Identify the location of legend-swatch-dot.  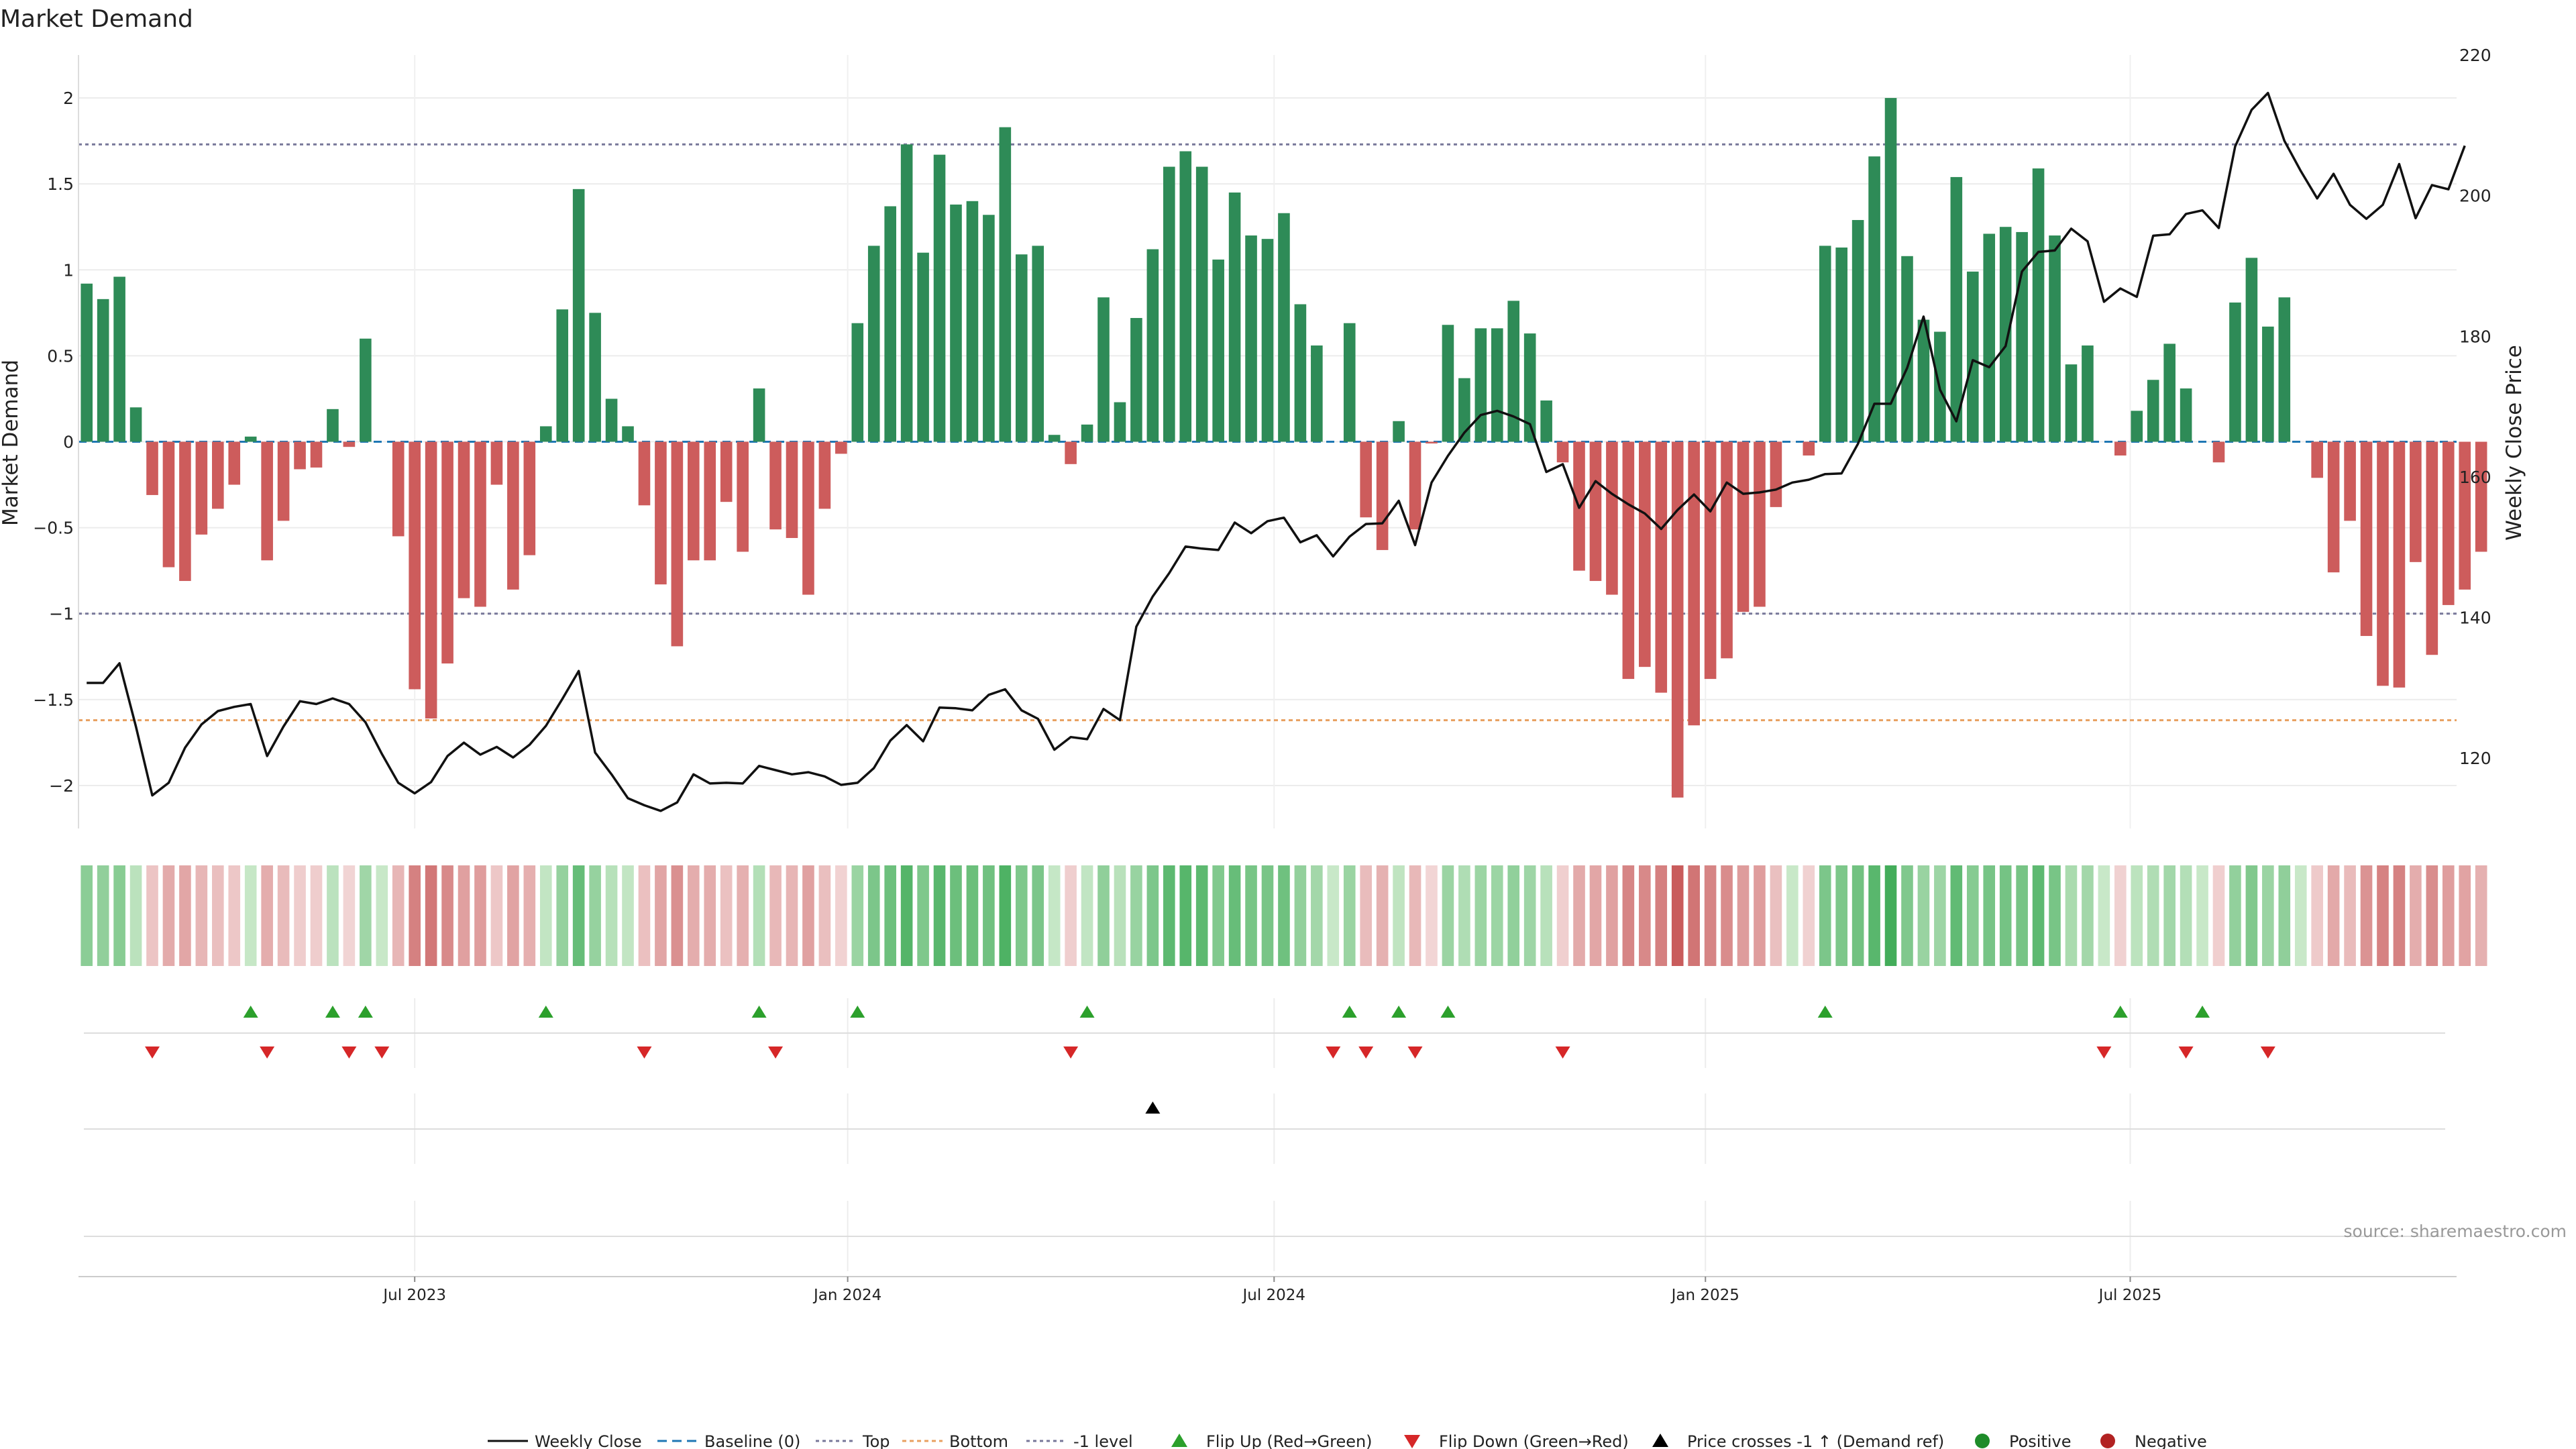
(1982, 1441).